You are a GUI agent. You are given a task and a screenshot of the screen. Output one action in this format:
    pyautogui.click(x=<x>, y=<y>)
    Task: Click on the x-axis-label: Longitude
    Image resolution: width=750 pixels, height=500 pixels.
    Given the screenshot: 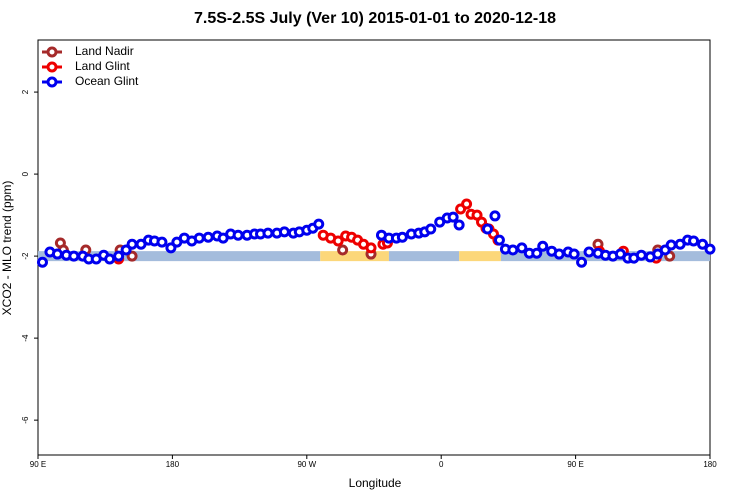 What is the action you would take?
    pyautogui.click(x=375, y=483)
    